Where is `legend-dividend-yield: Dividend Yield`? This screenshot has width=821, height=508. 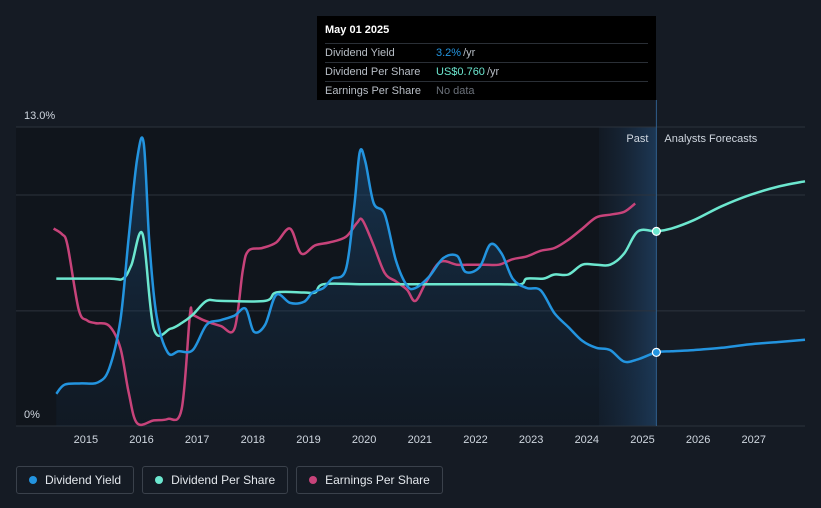 legend-dividend-yield: Dividend Yield is located at coordinates (75, 480).